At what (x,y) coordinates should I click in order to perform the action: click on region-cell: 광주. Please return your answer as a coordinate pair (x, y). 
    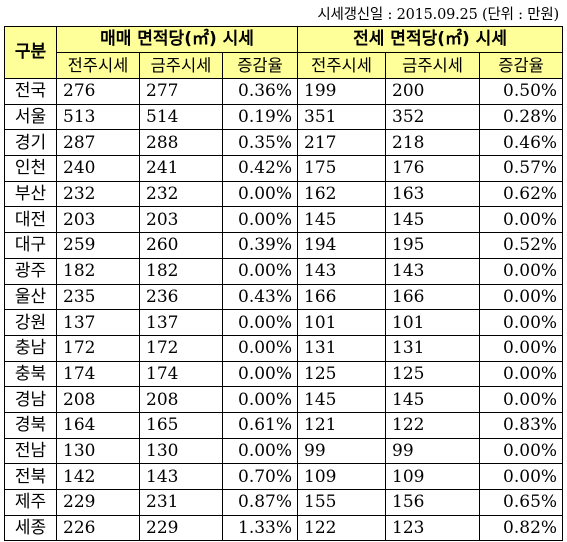
    Looking at the image, I should click on (30, 271).